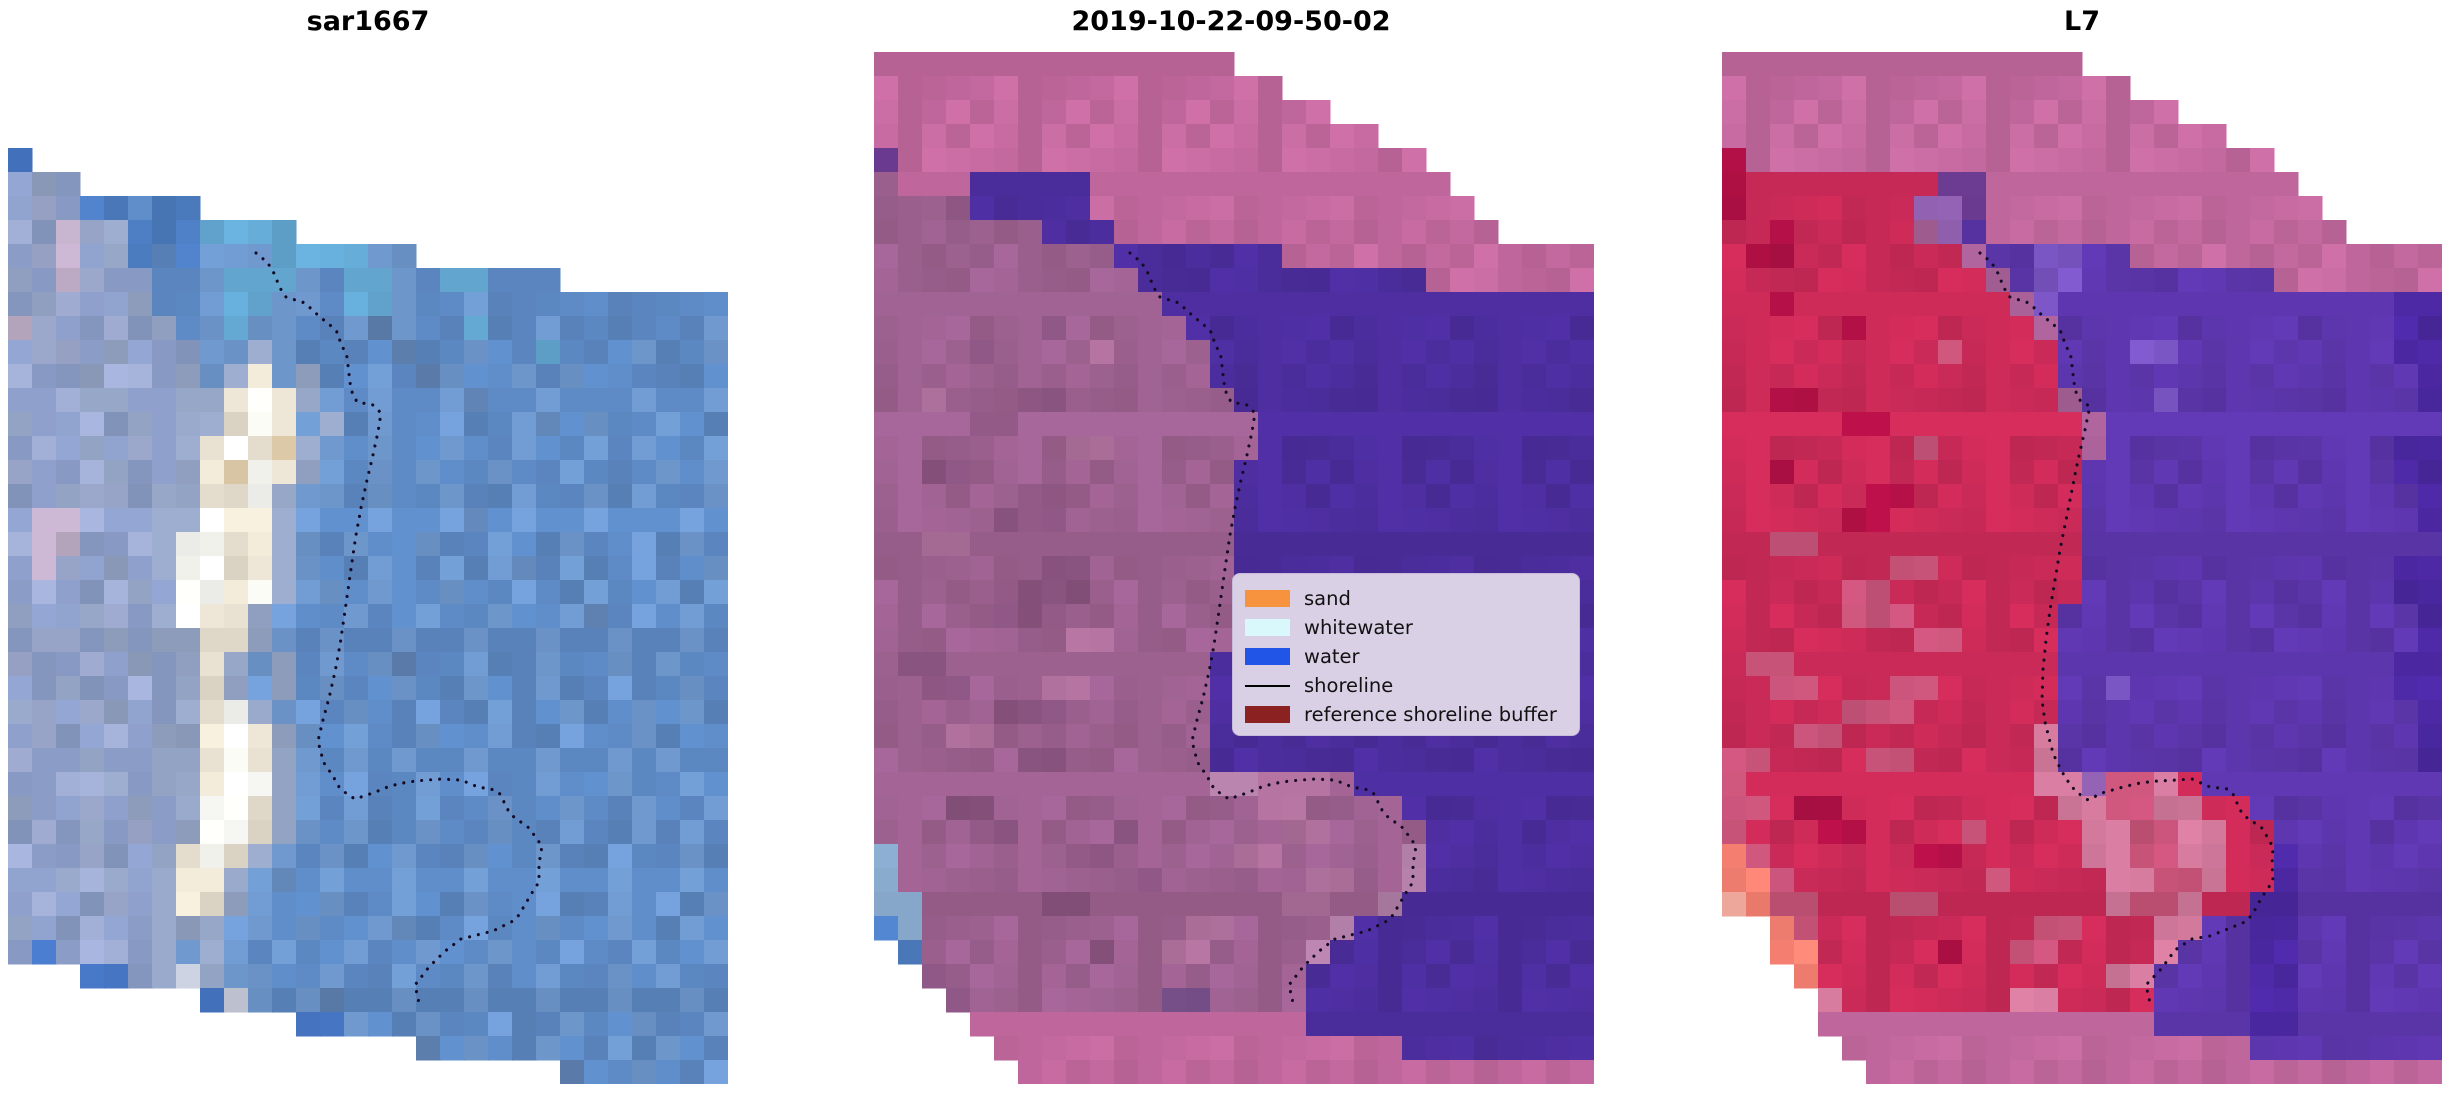 This screenshot has width=2460, height=1096. What do you see at coordinates (1430, 714) in the screenshot?
I see `legend-label: reference shoreline buffer` at bounding box center [1430, 714].